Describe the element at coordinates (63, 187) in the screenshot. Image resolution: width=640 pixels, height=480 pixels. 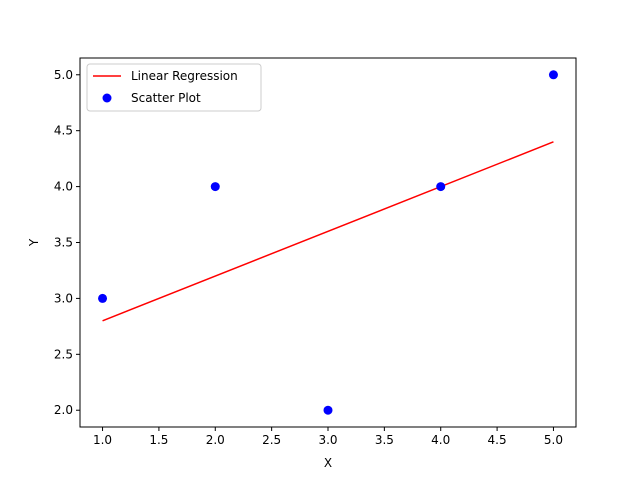
I see `y-tick-label: 4.0` at that location.